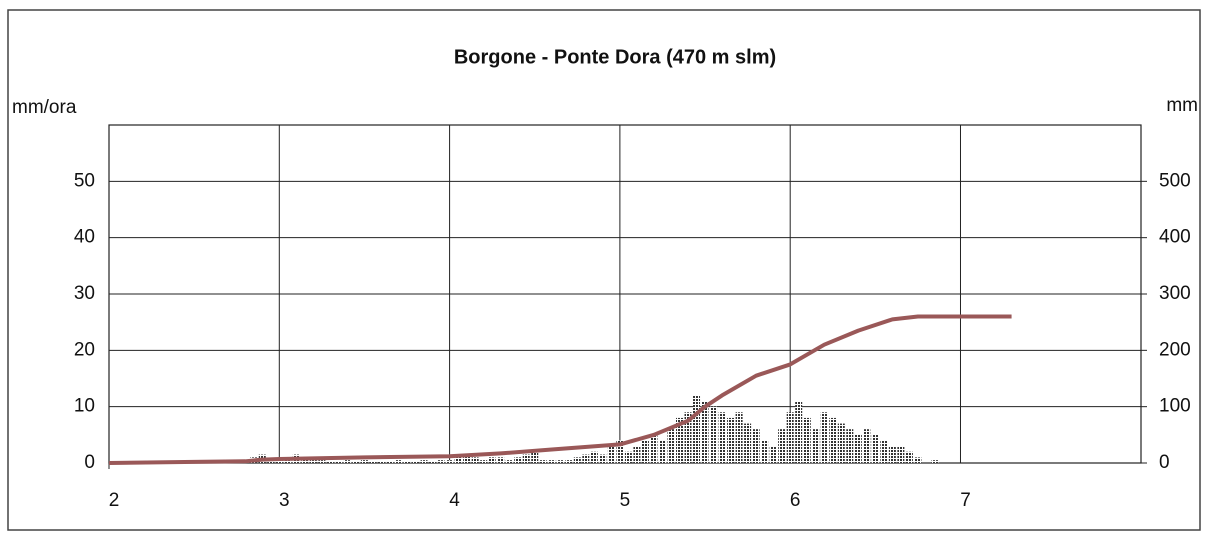 The width and height of the screenshot is (1214, 540). Describe the element at coordinates (615, 57) in the screenshot. I see `chart-title: Borgone - Ponte Dora (470 m slm)` at that location.